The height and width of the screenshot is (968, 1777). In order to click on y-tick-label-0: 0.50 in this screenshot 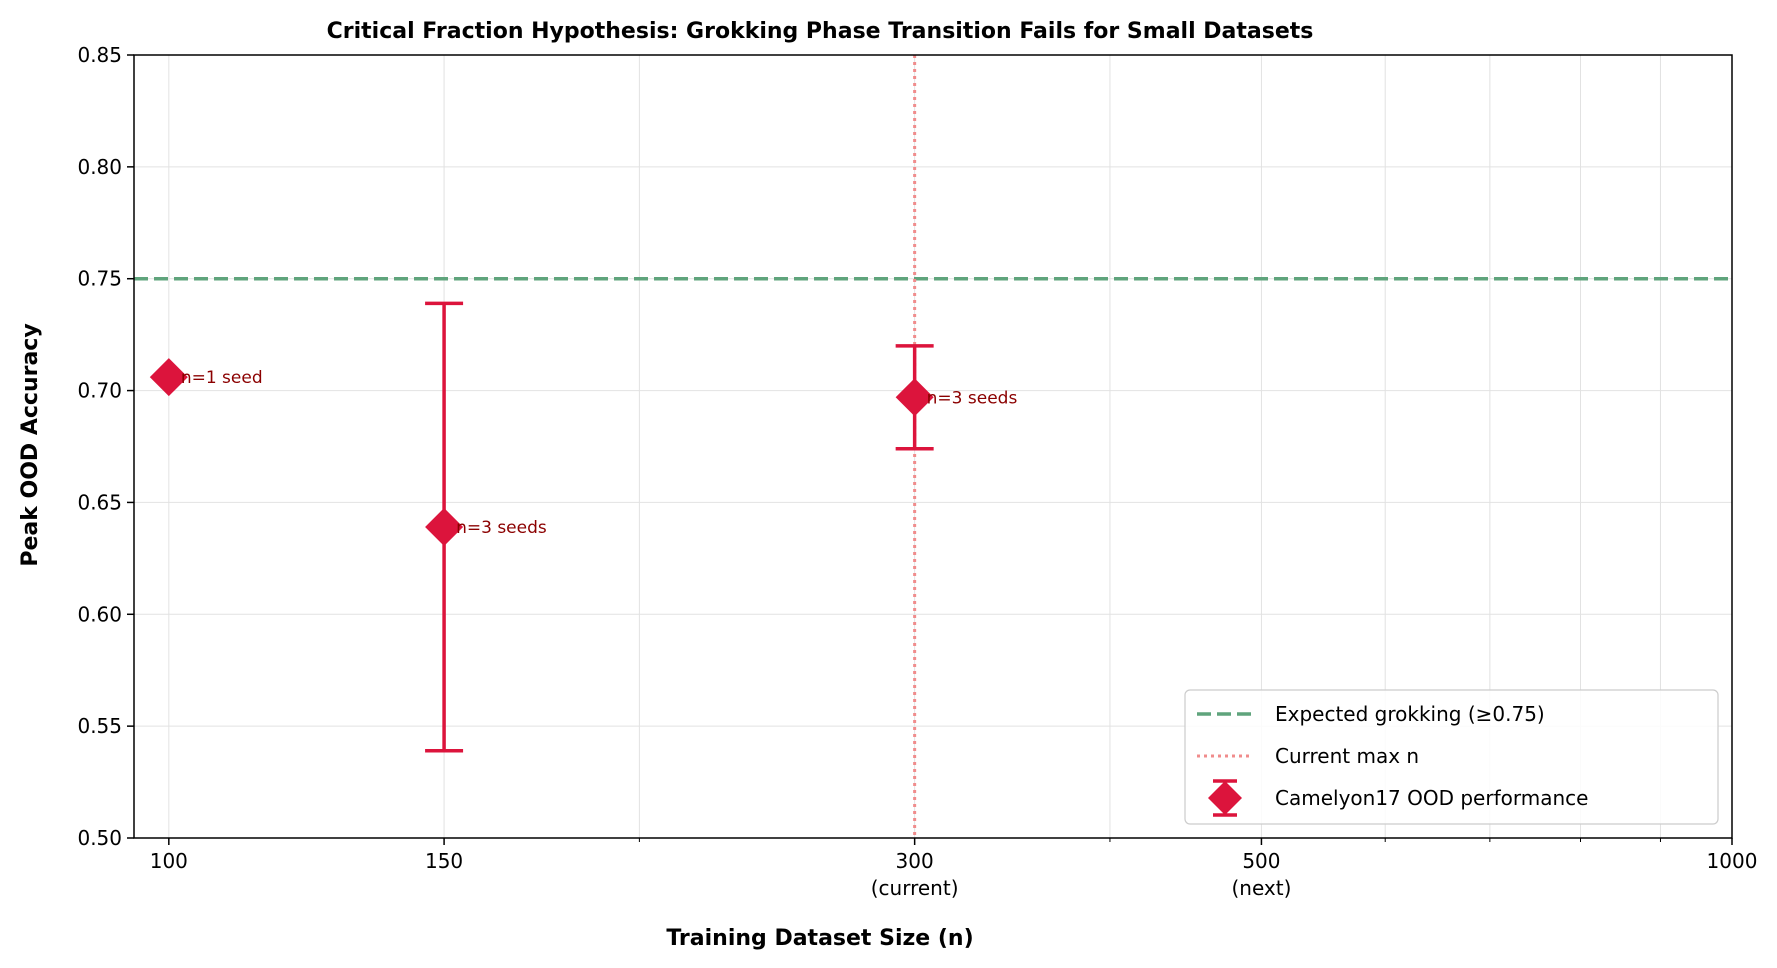, I will do `click(99, 838)`.